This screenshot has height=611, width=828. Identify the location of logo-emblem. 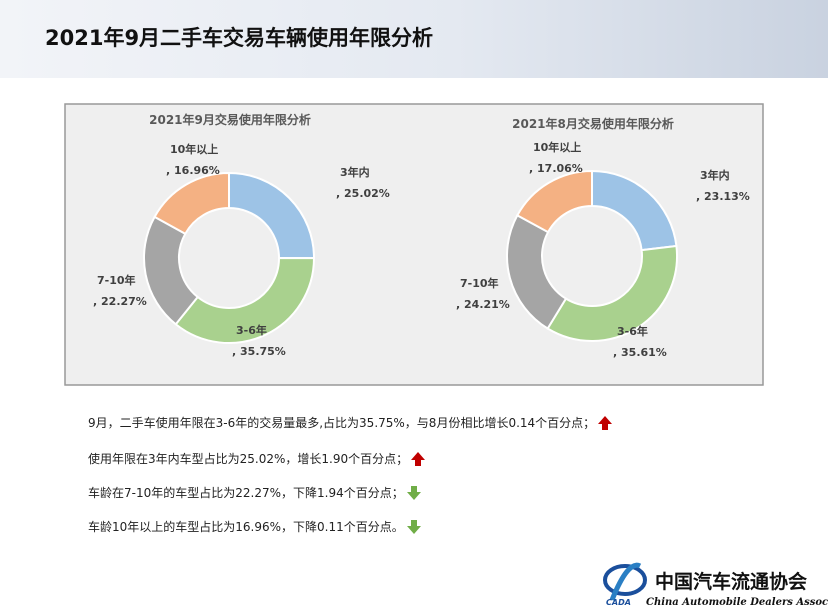
(625, 581).